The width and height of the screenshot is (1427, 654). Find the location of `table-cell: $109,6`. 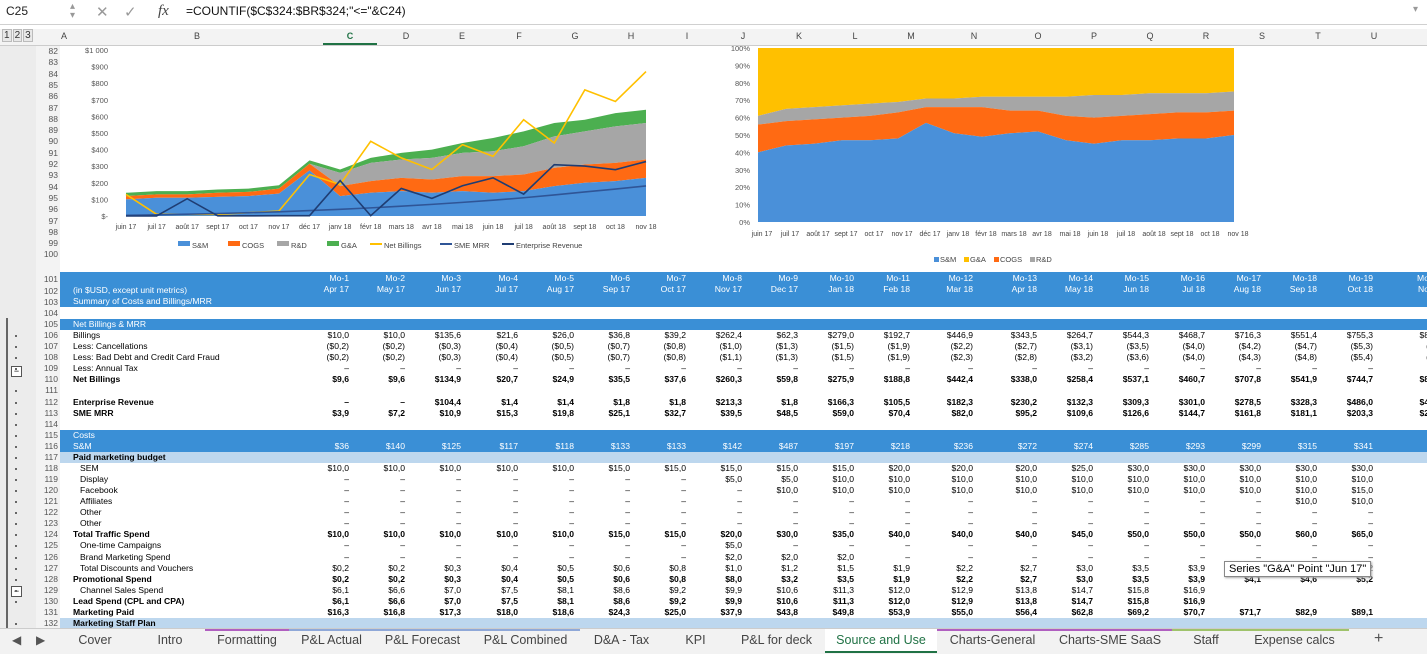

table-cell: $109,6 is located at coordinates (1079, 412).